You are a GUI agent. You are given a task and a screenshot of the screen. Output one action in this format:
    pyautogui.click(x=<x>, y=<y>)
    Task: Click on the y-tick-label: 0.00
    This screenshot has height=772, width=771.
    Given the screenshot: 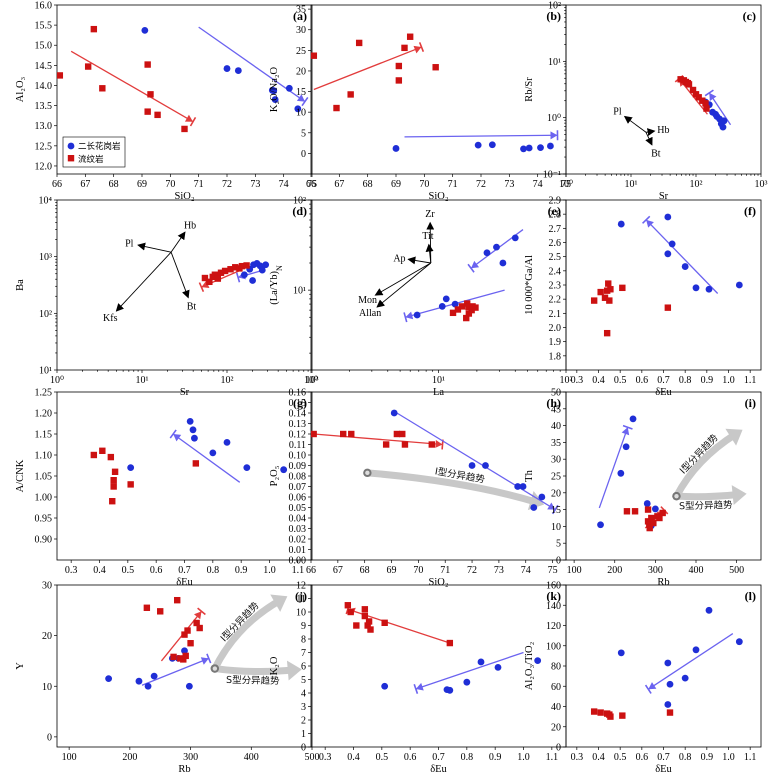 What is the action you would take?
    pyautogui.click(x=298, y=561)
    